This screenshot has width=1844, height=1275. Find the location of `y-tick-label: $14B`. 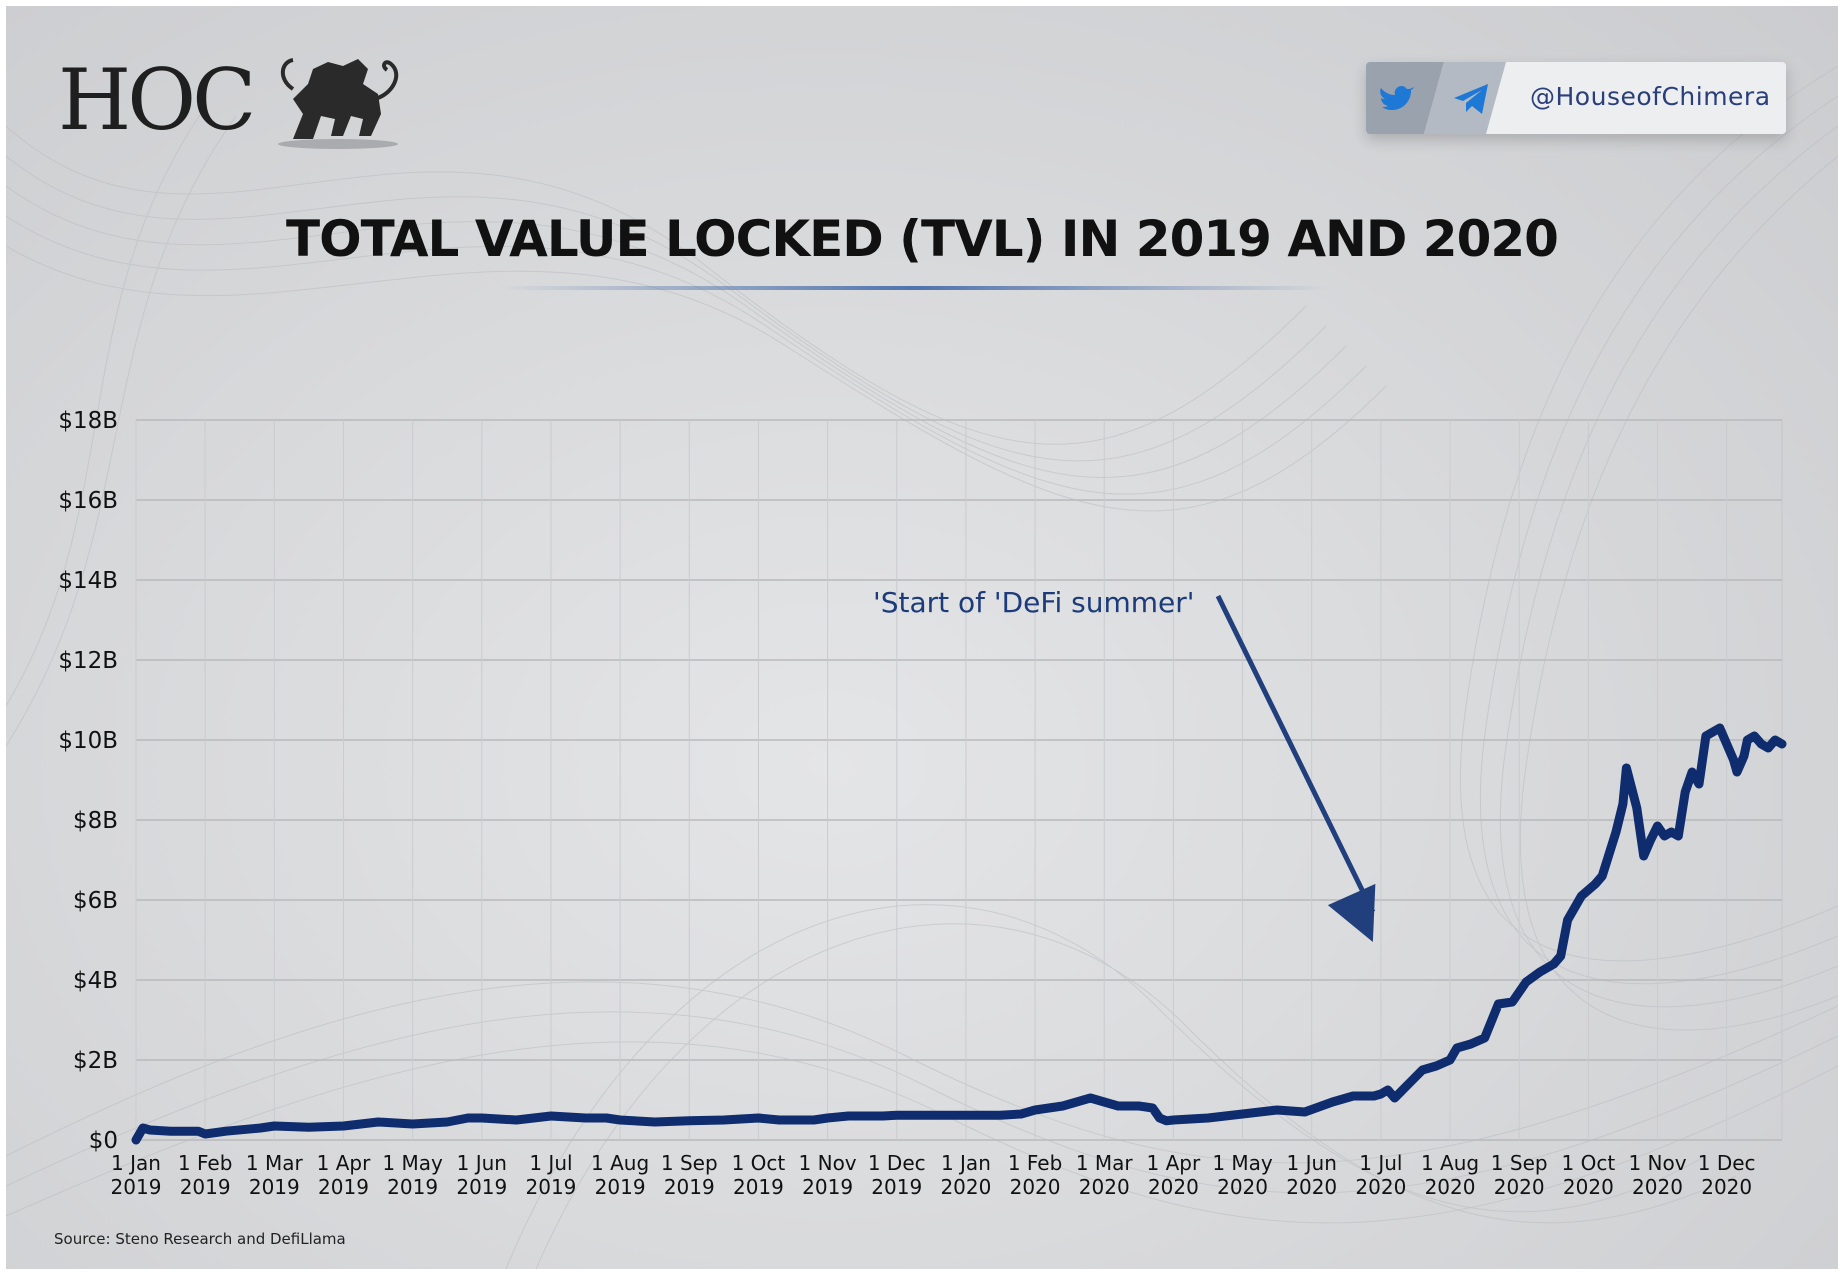

y-tick-label: $14B is located at coordinates (88, 581).